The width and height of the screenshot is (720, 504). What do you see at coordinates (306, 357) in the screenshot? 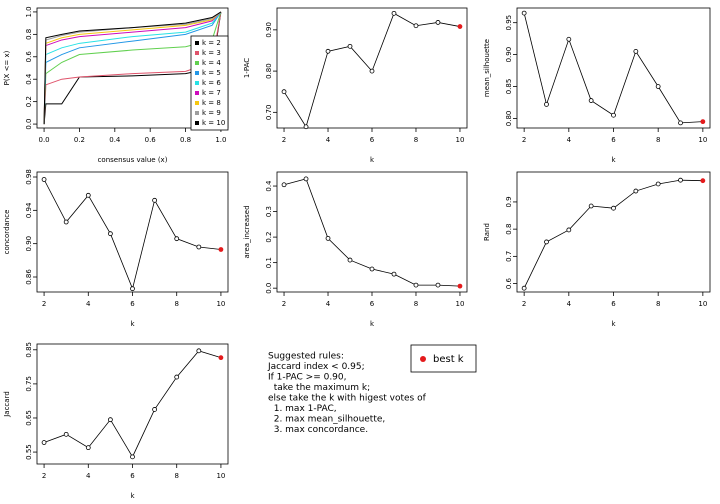
I see `rule-line: Suggested rules:` at bounding box center [306, 357].